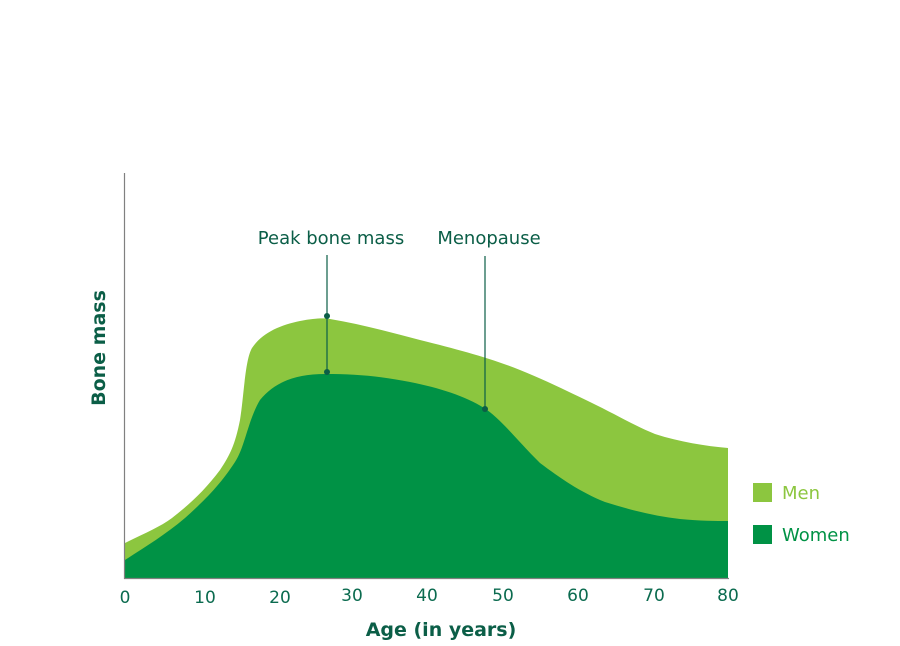 The image size is (900, 646). I want to click on x-tick-70: 70, so click(654, 596).